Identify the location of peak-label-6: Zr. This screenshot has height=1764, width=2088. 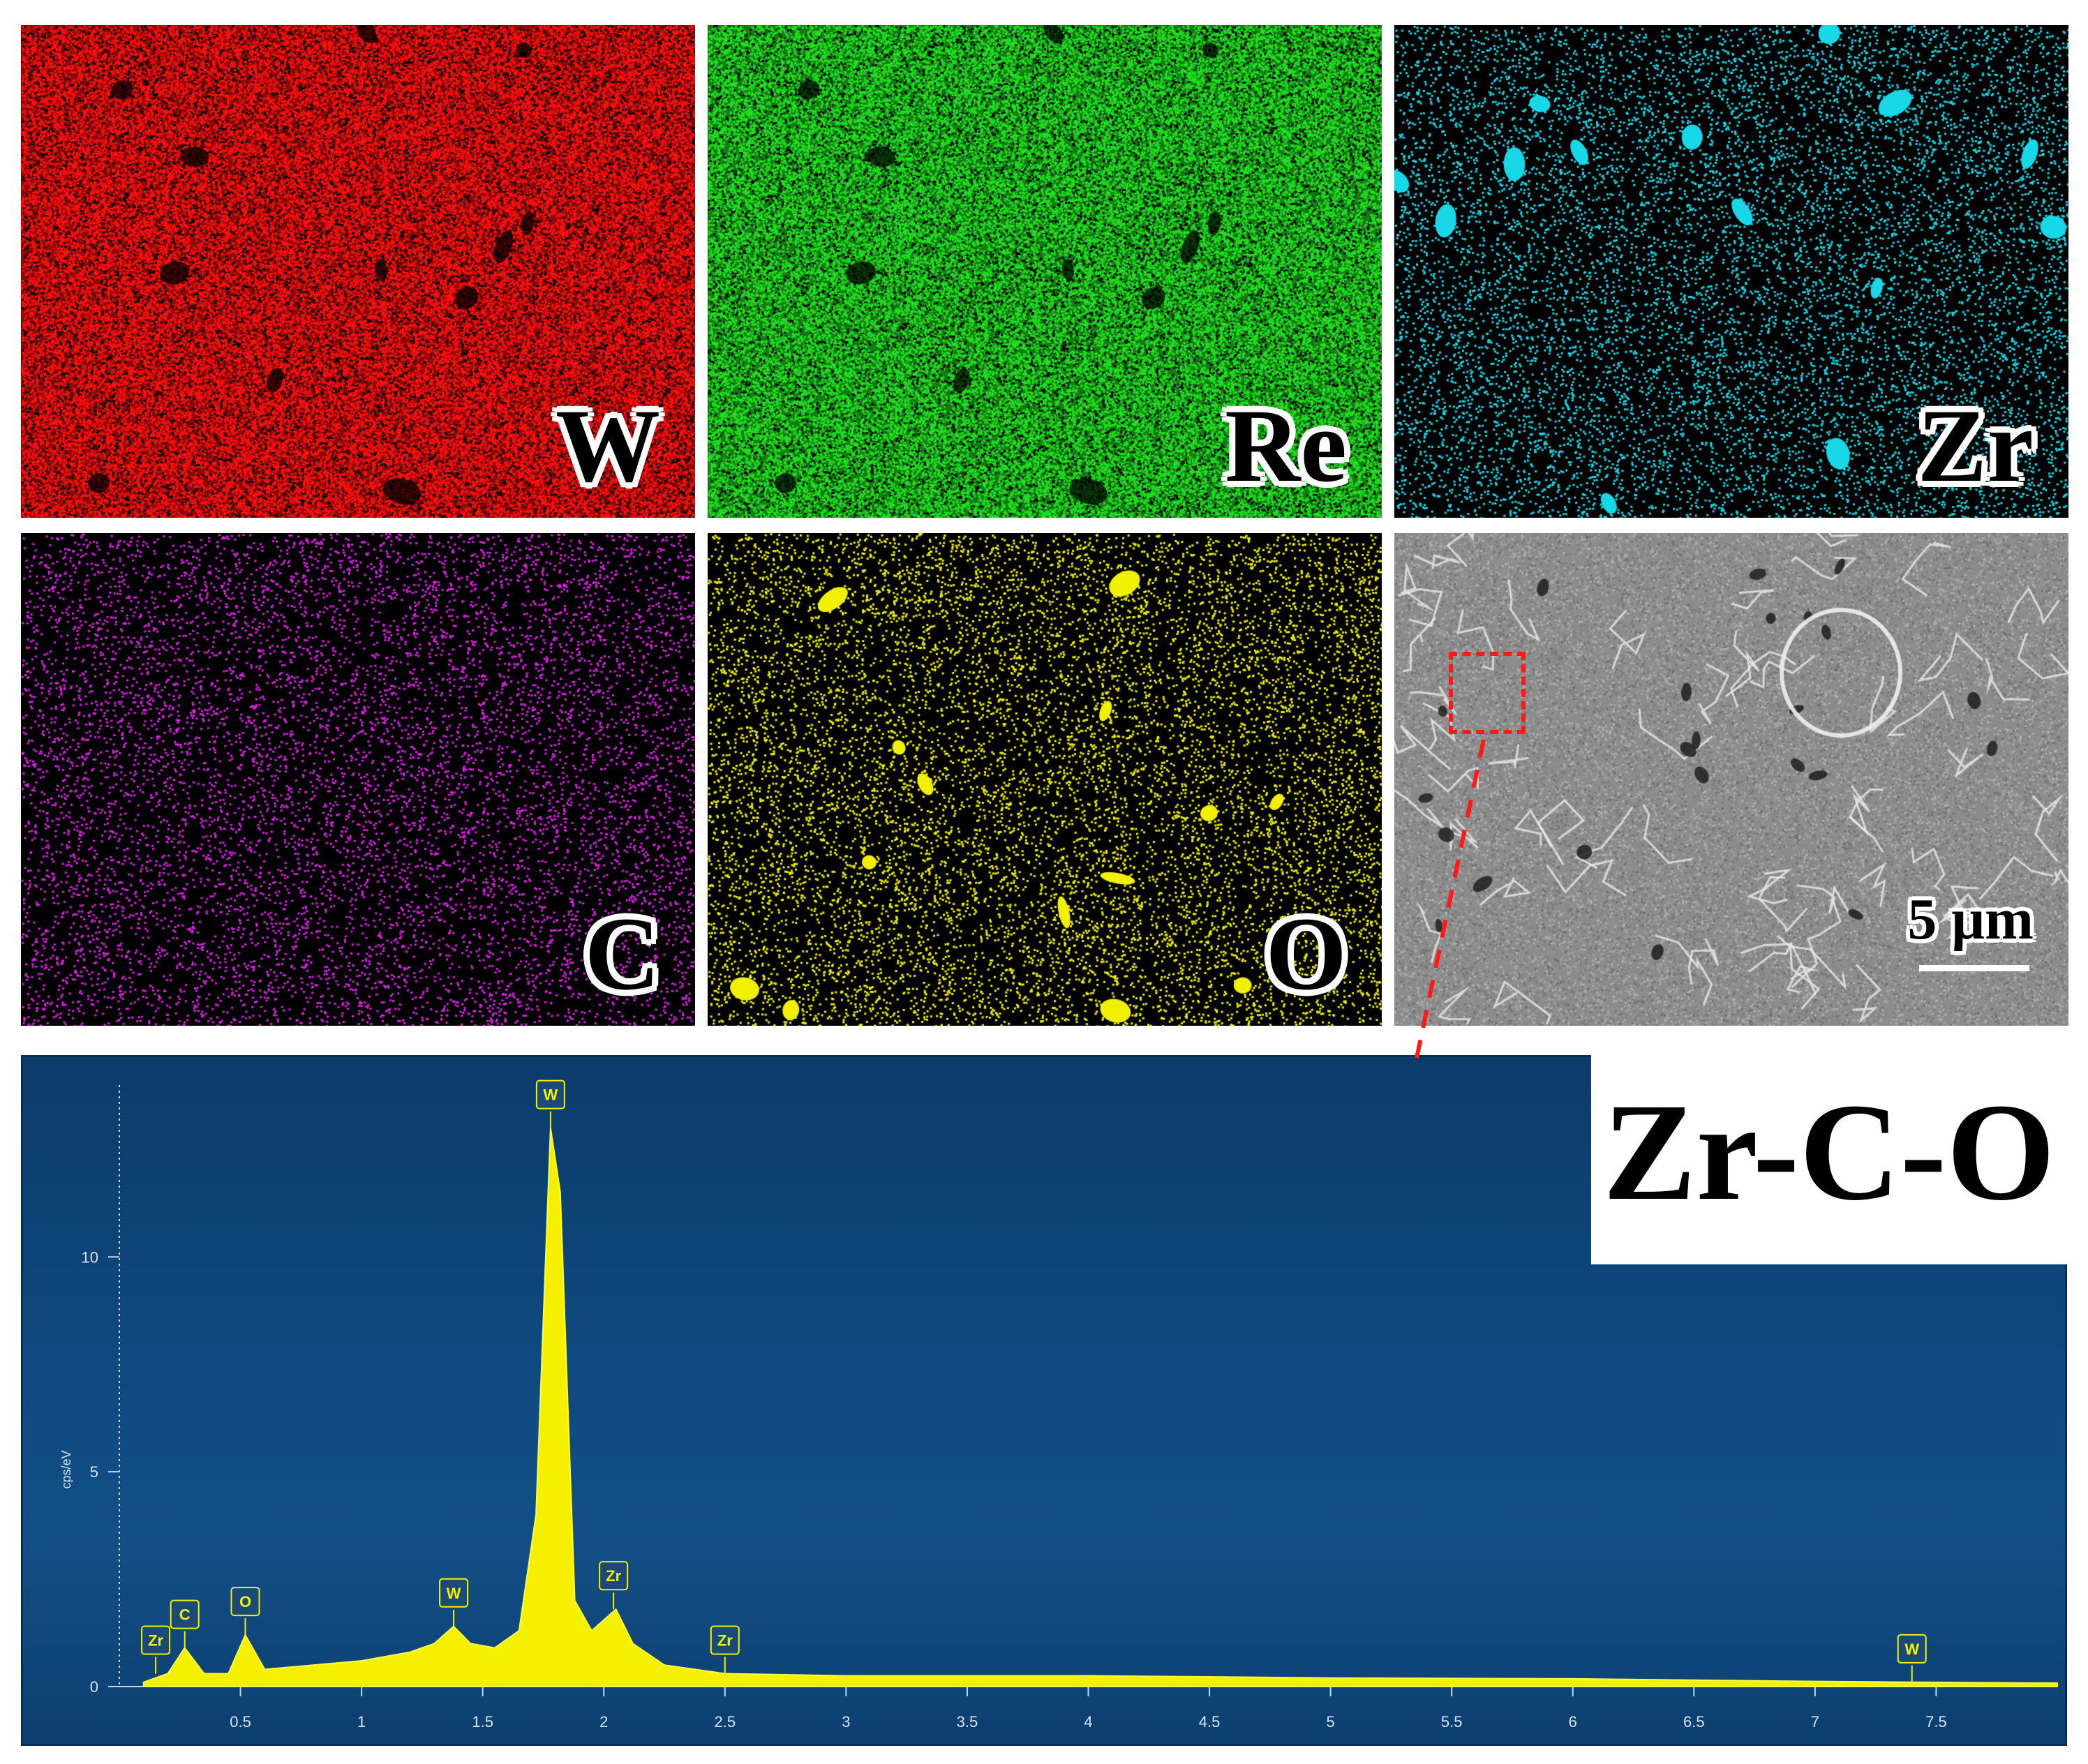
(725, 1641).